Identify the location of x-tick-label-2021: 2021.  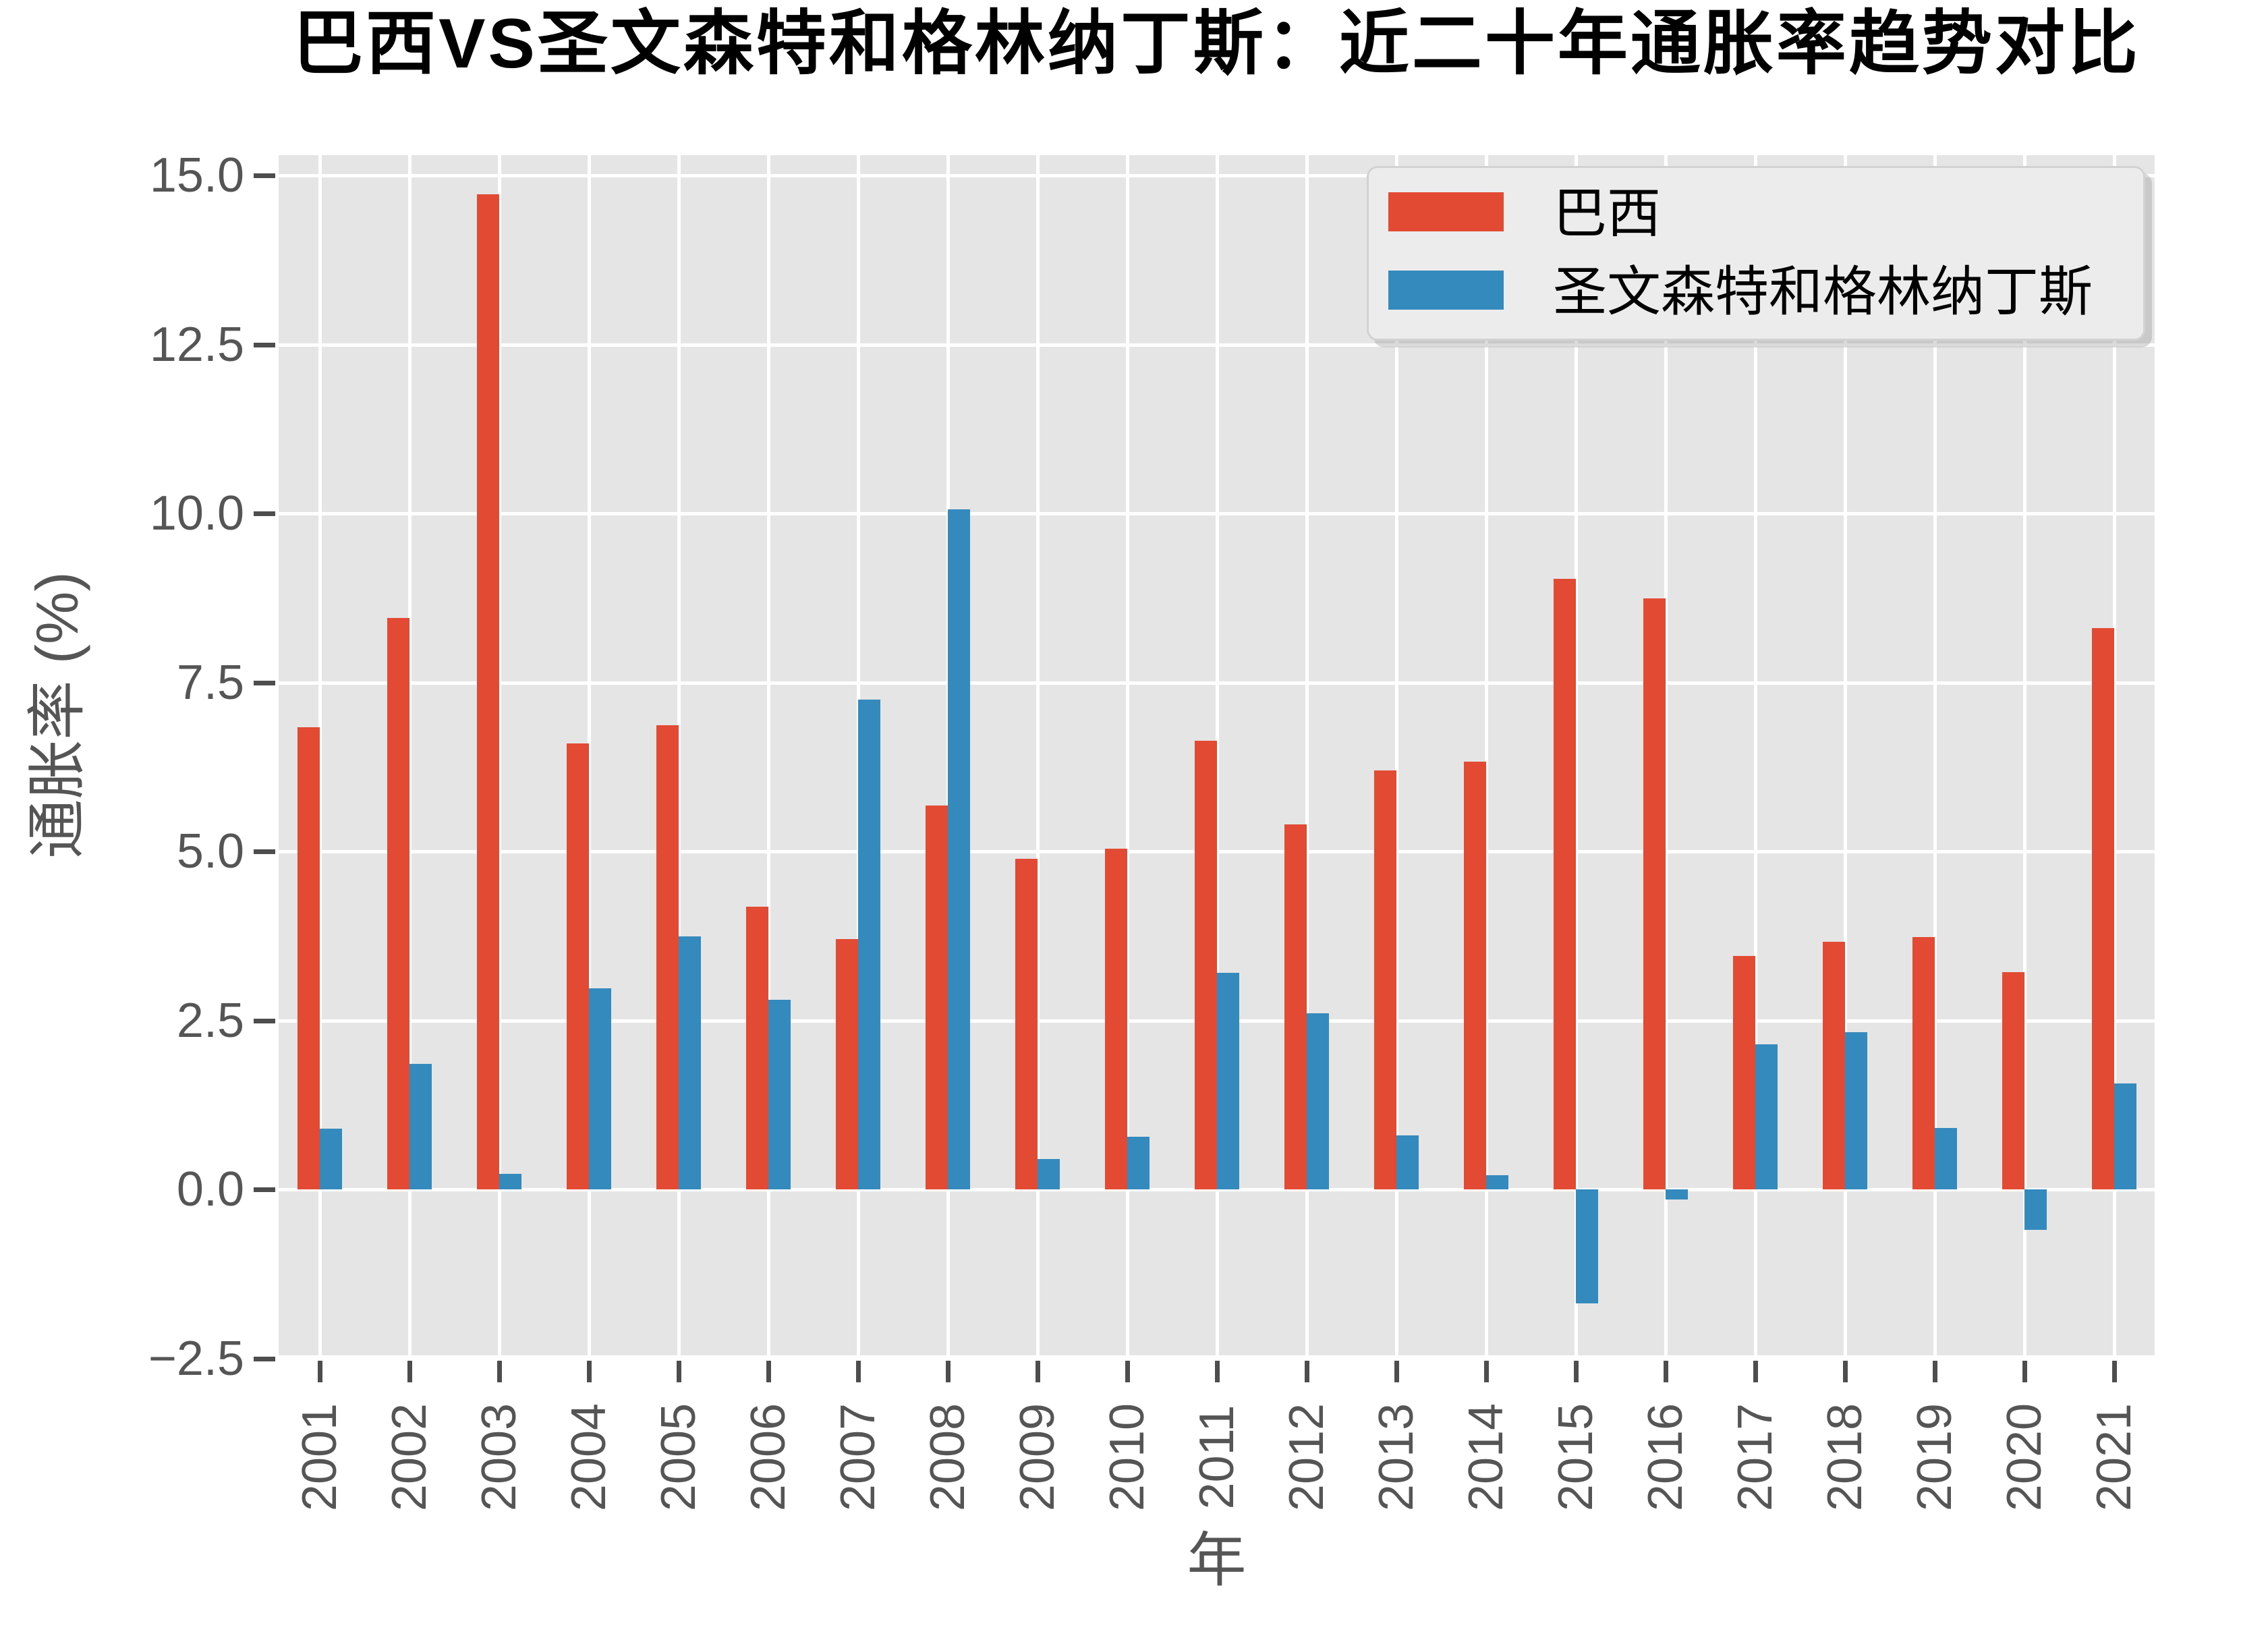
(2114, 1457).